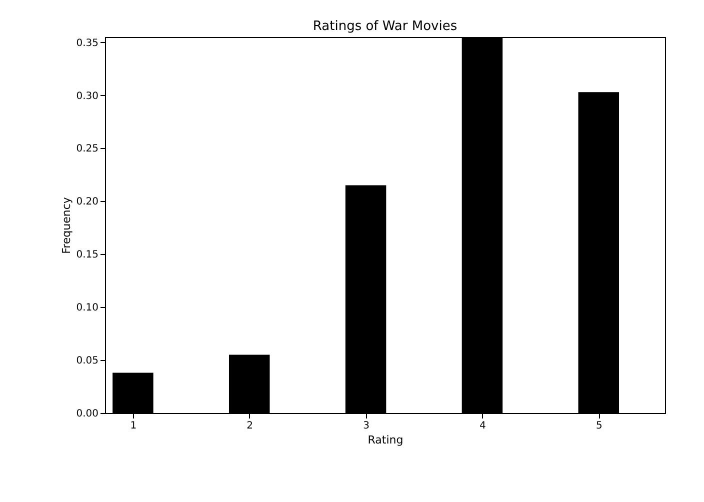 This screenshot has width=704, height=502. Describe the element at coordinates (67, 225) in the screenshot. I see `y-axis-title: Frequency` at that location.